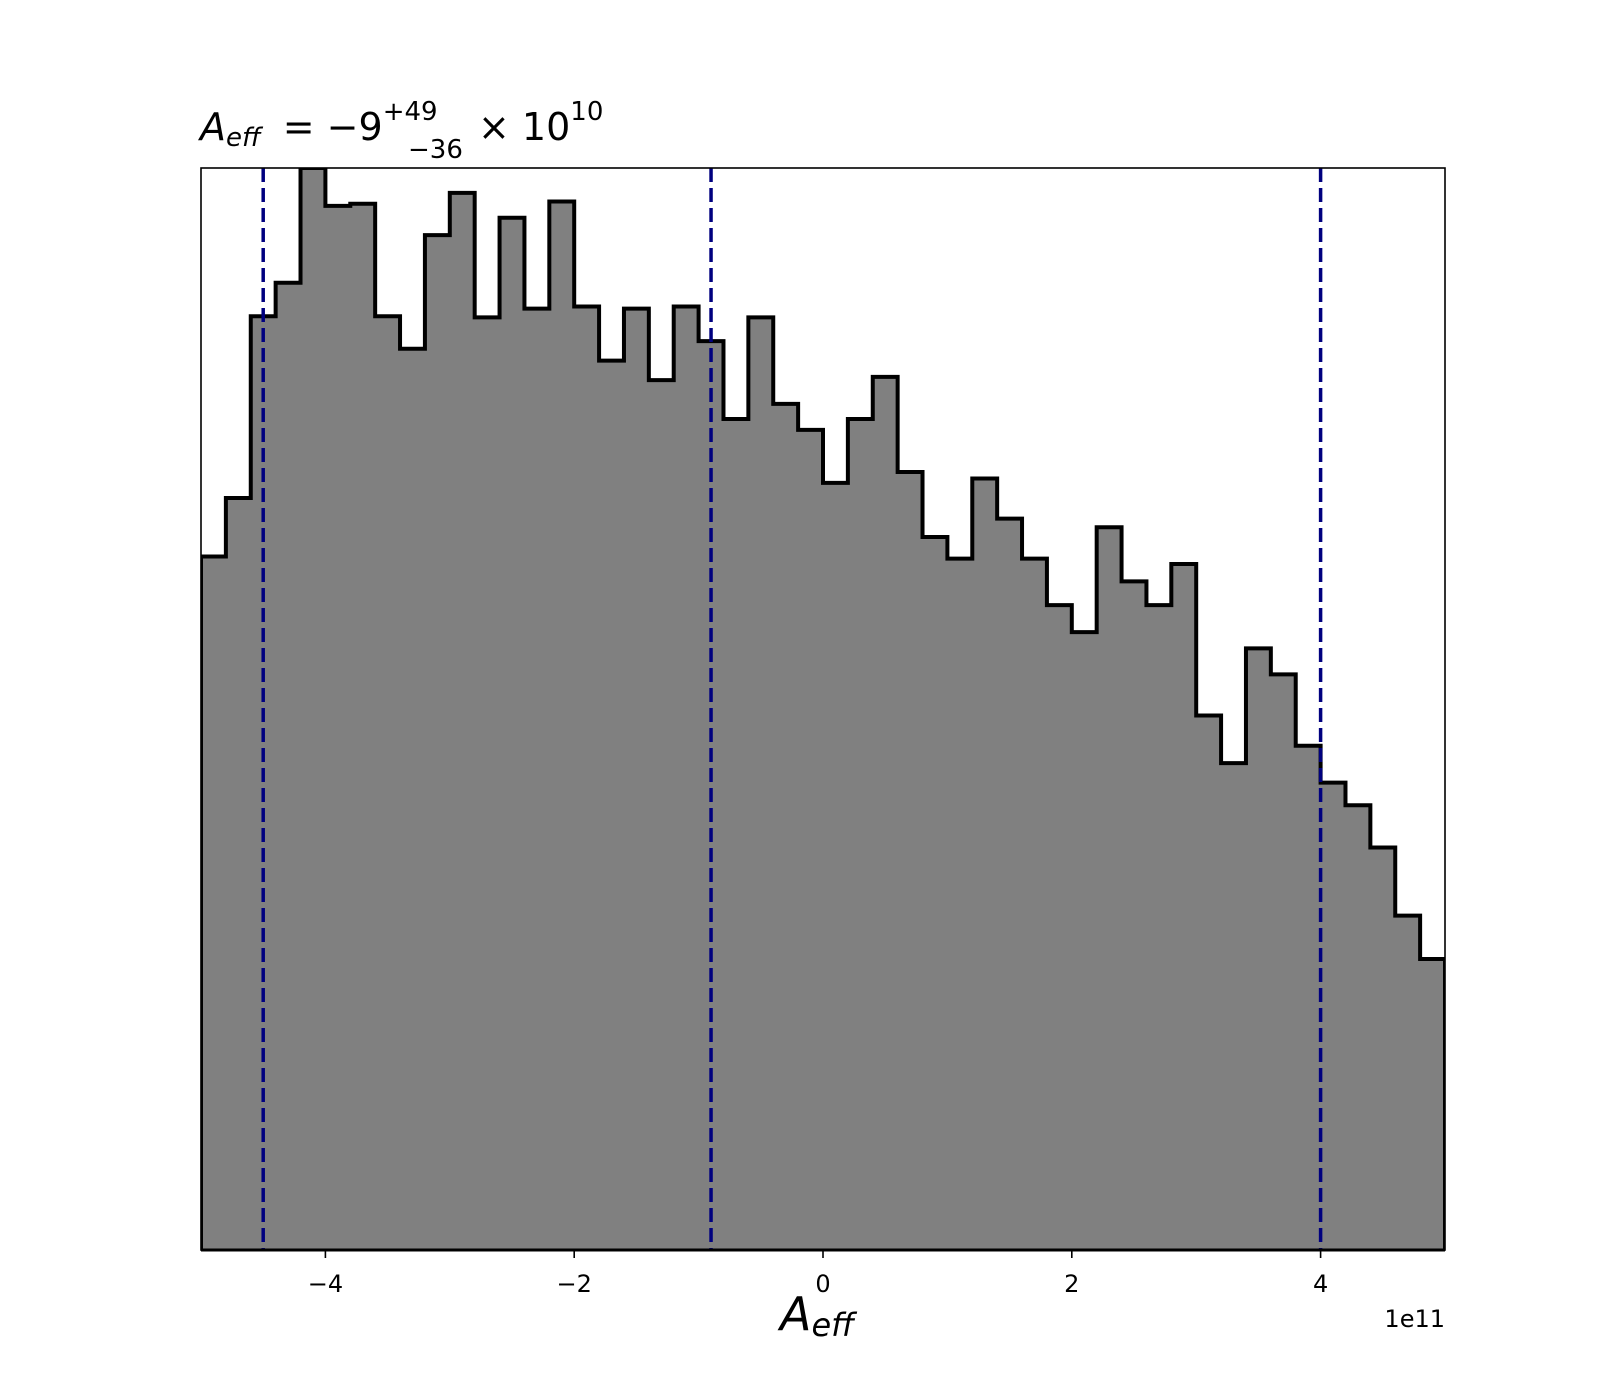 The image size is (1600, 1400). I want to click on title-lower-error: −36, so click(435, 150).